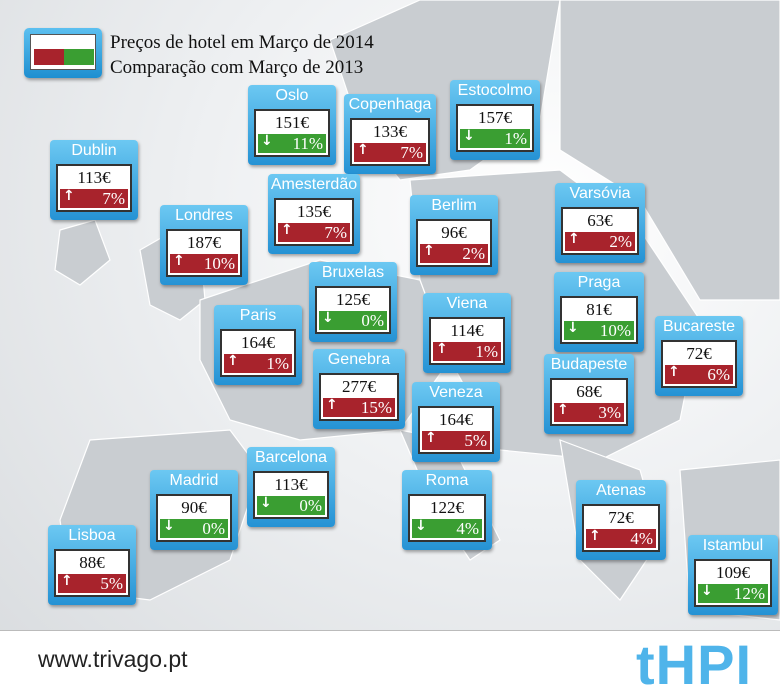 This screenshot has width=780, height=697. Describe the element at coordinates (194, 480) in the screenshot. I see `city-name: Madrid` at that location.